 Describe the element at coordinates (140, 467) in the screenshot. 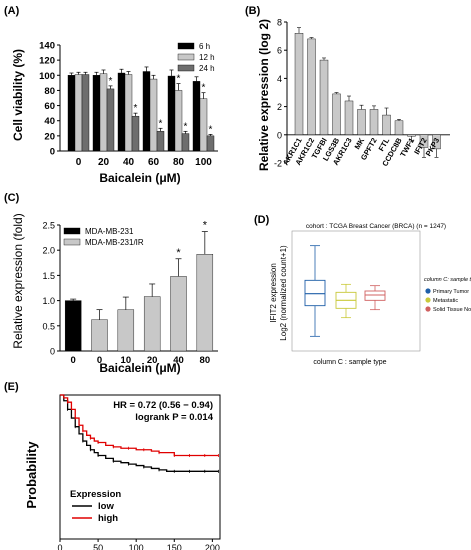

I see `panel-e-plot-frame` at that location.